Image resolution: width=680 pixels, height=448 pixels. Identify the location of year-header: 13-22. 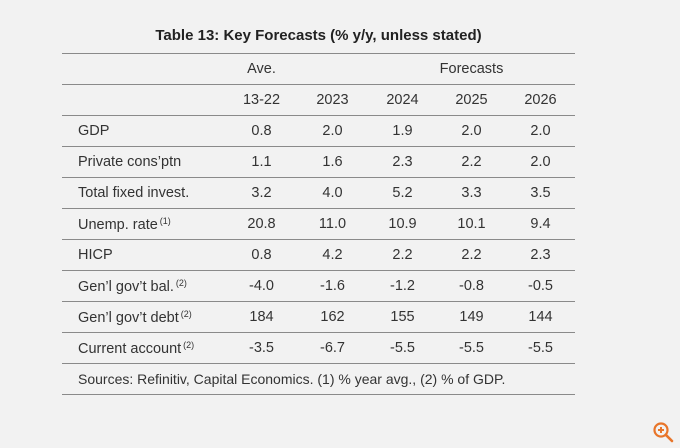
(261, 100).